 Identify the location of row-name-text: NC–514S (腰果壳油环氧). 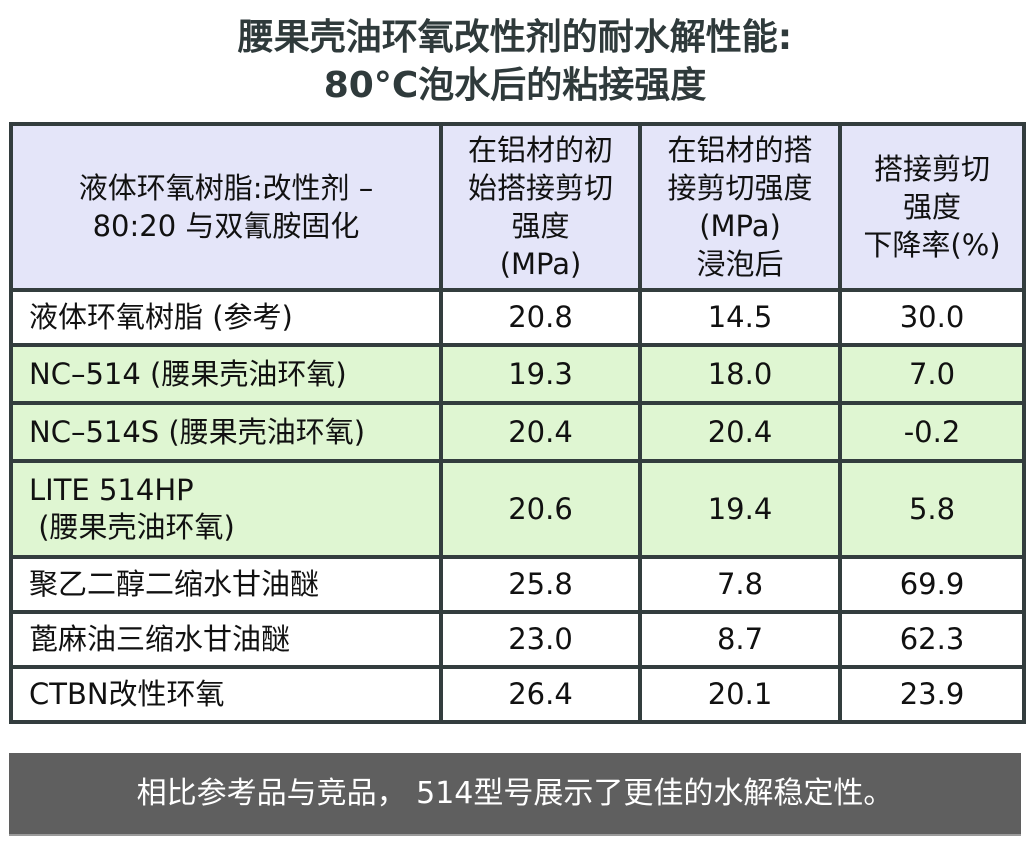
(197, 431).